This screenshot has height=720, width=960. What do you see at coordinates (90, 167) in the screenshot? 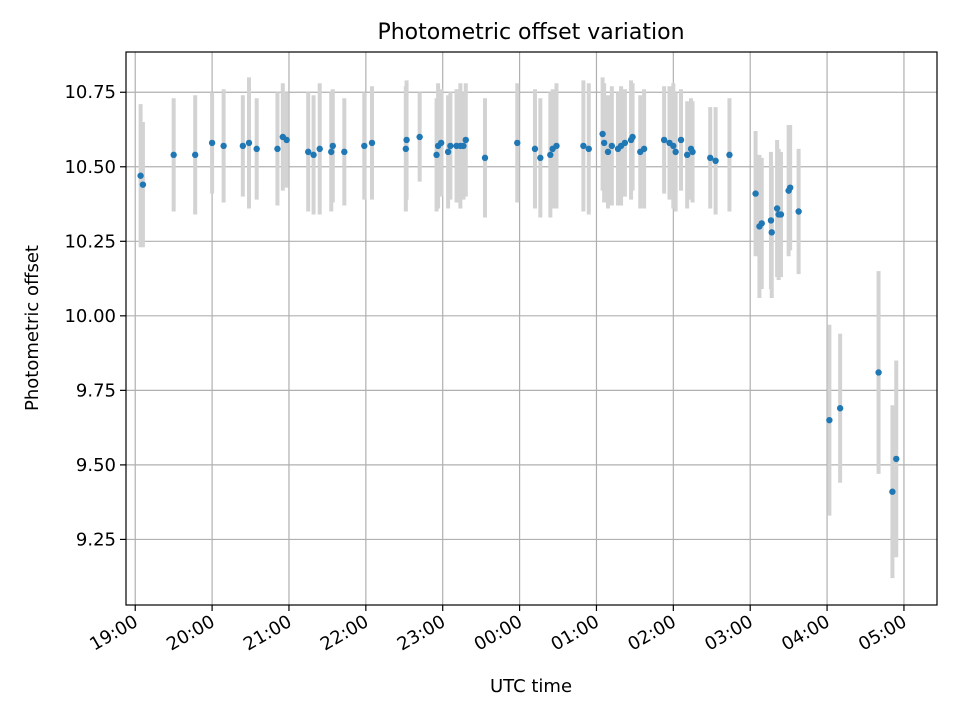
I see `y-tick-label: 10.50` at bounding box center [90, 167].